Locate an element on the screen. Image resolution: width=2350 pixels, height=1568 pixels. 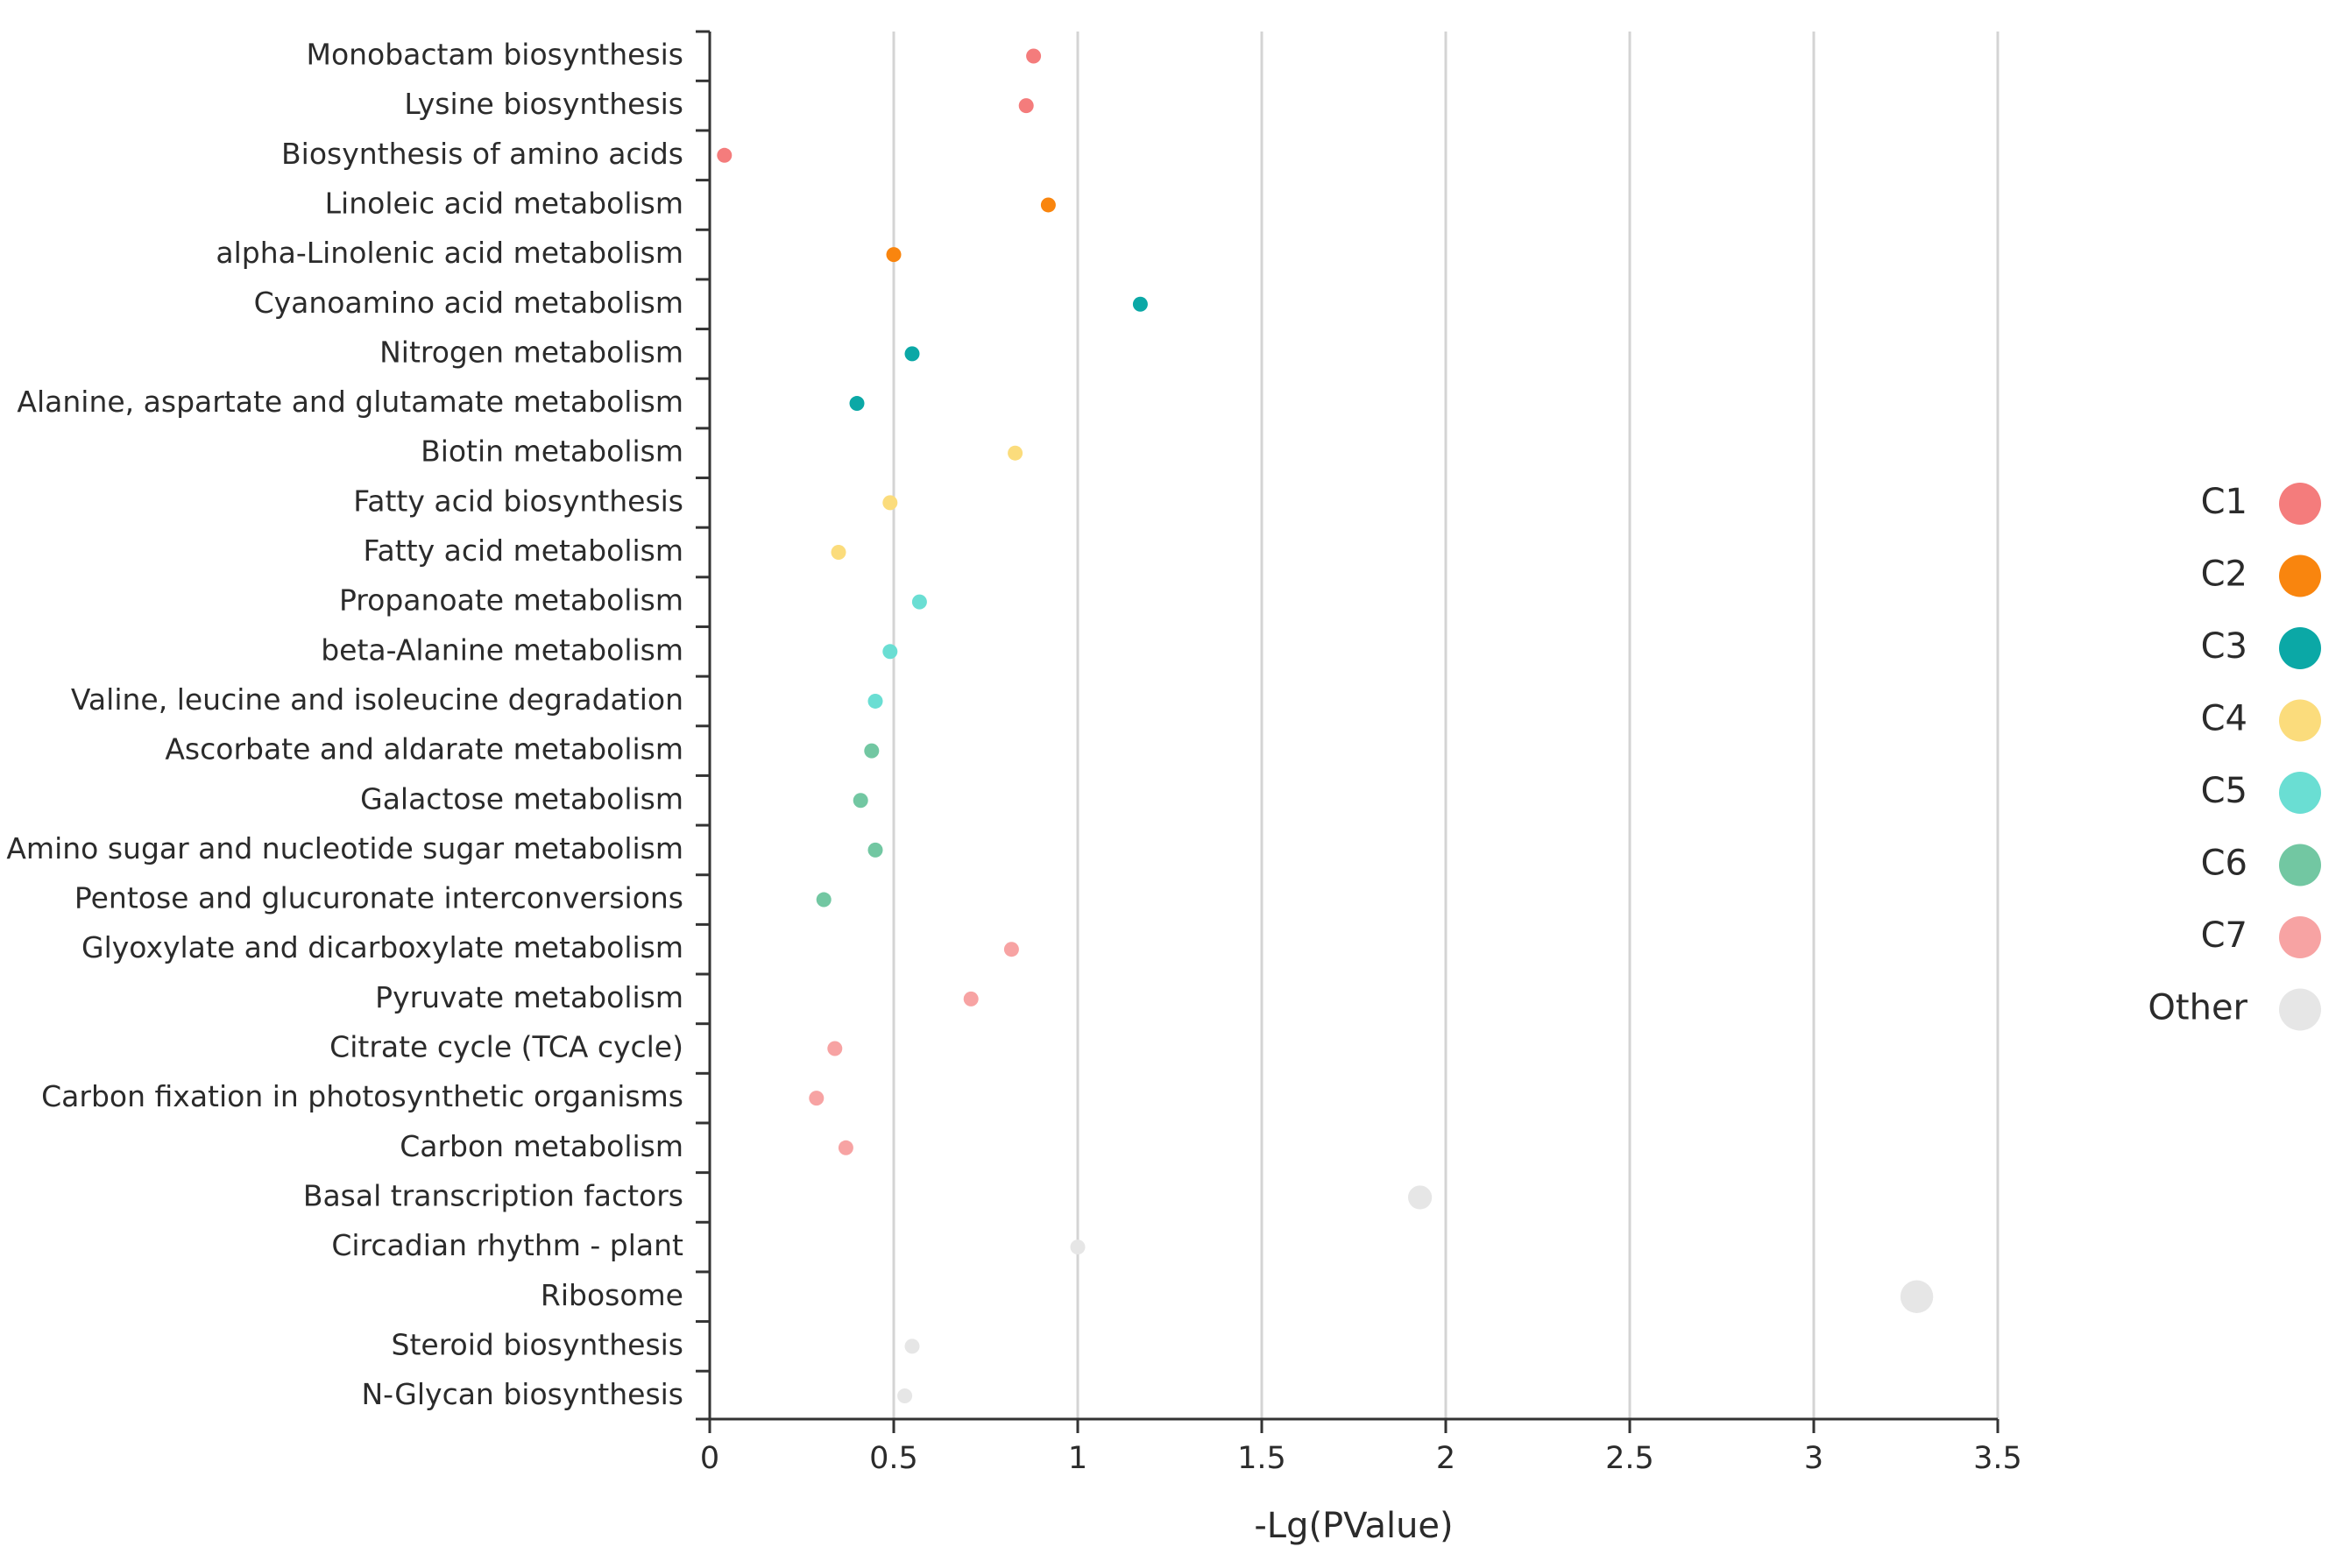
x-tick-label: 0 is located at coordinates (710, 1458).